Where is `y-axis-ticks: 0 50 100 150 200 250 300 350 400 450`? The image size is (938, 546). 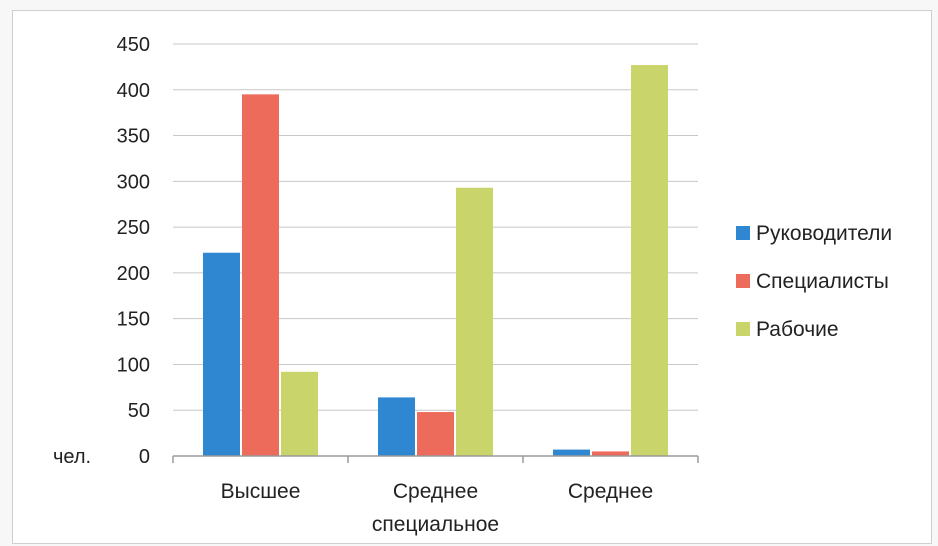 y-axis-ticks: 0 50 100 150 200 250 300 350 400 450 is located at coordinates (133, 251).